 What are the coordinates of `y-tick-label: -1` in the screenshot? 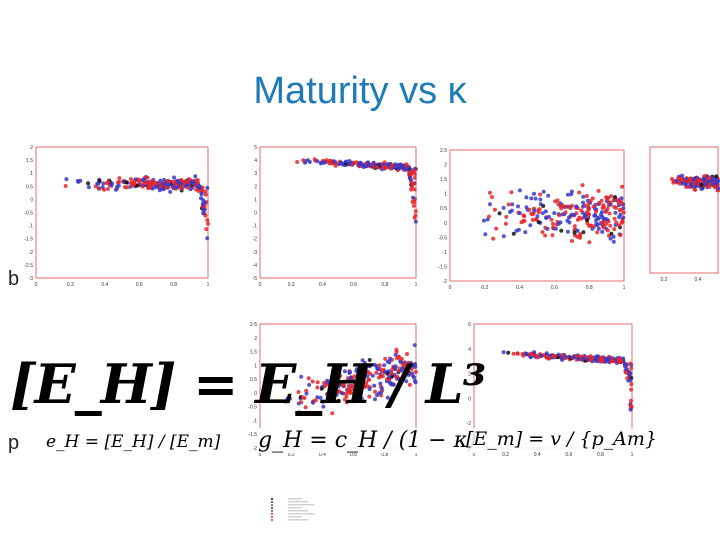 It's located at (255, 227).